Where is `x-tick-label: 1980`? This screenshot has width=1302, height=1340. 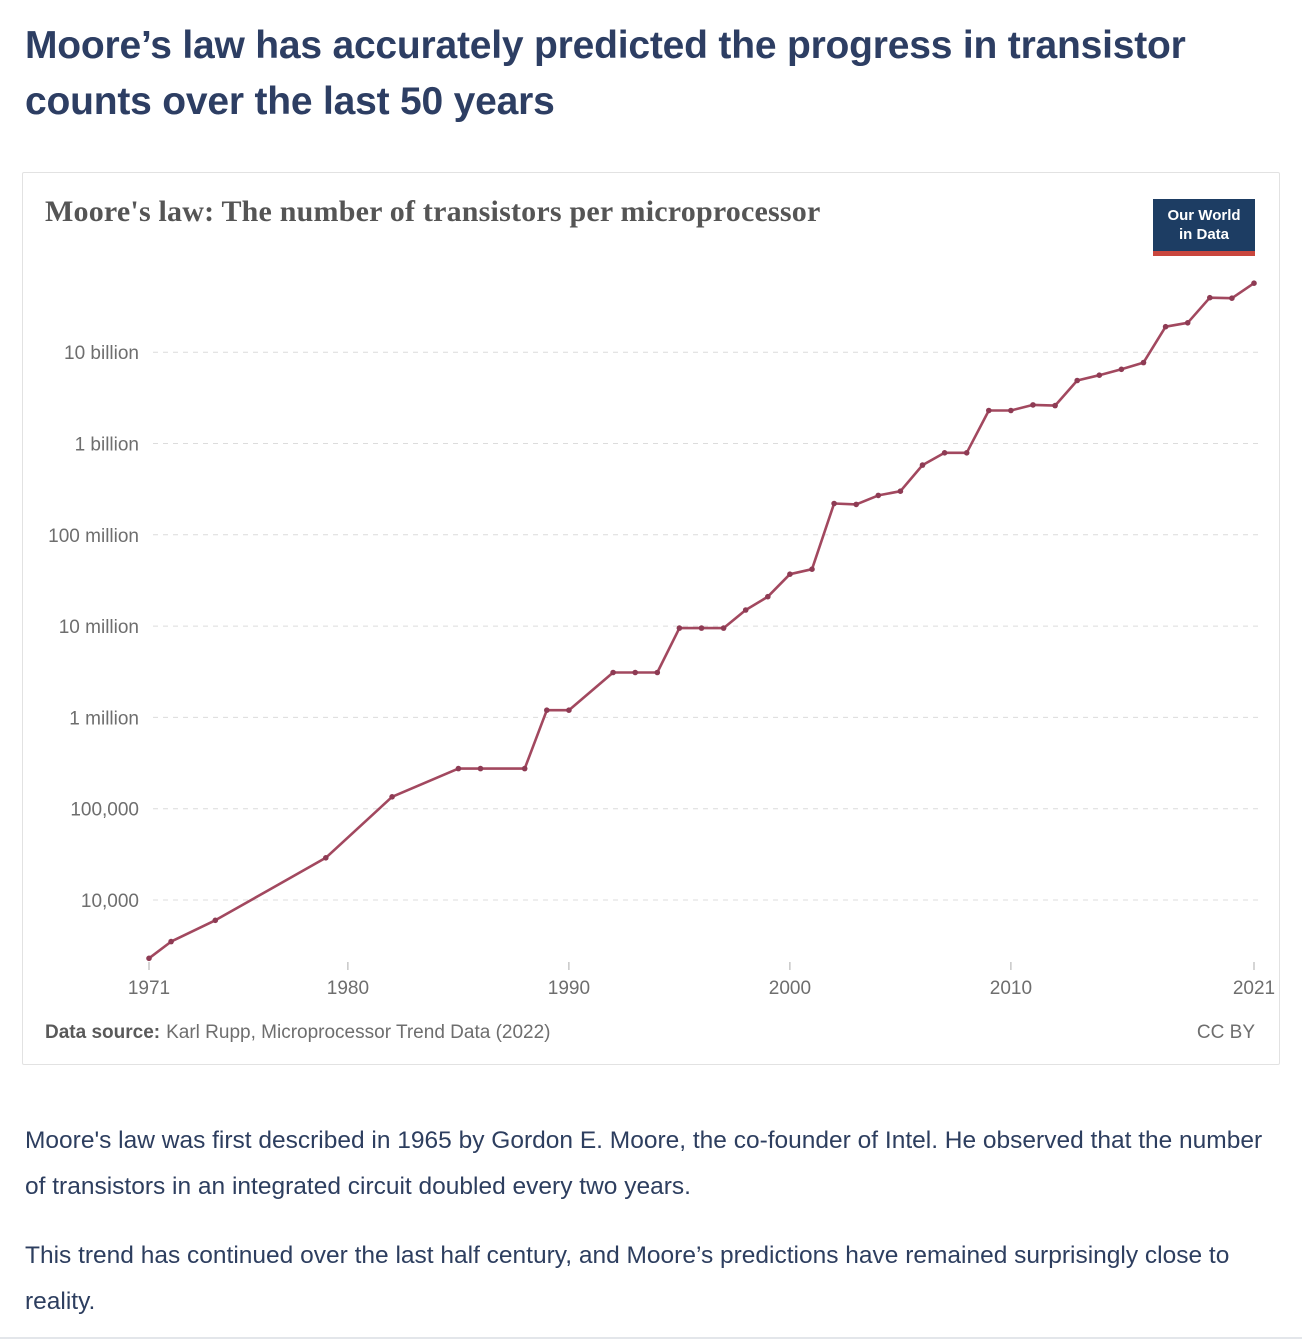
x-tick-label: 1980 is located at coordinates (348, 988).